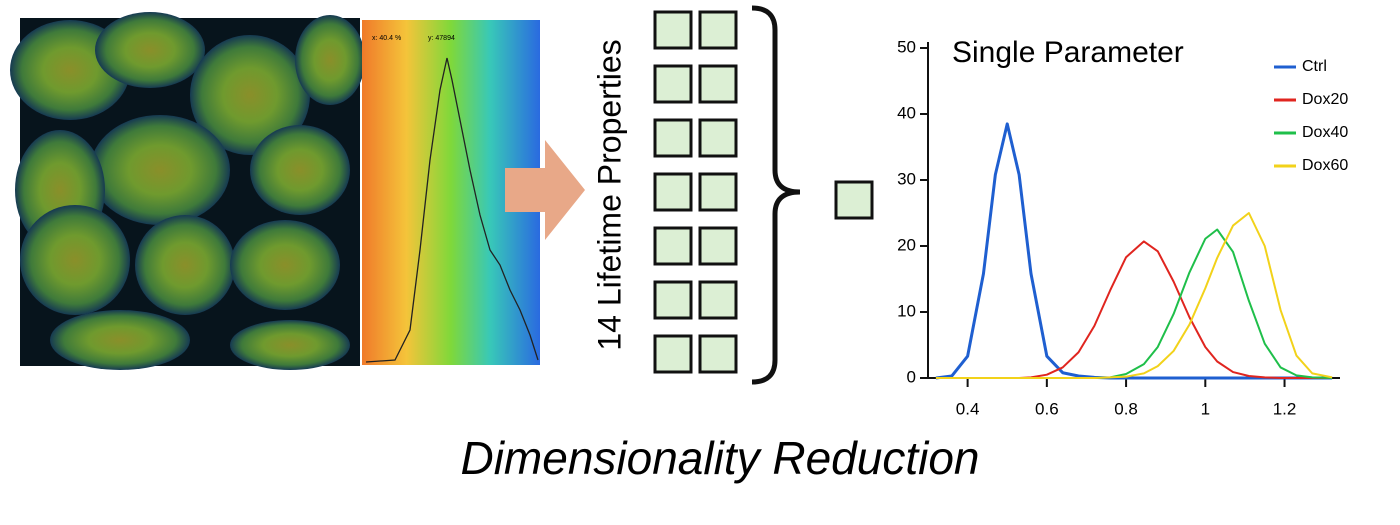  Describe the element at coordinates (1285, 408) in the screenshot. I see `x-tick-label: 1.2` at that location.